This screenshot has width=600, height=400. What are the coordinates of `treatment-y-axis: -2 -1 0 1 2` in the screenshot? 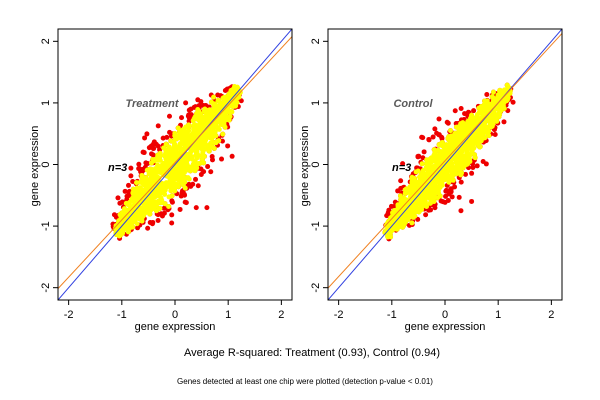 It's located at (49, 165).